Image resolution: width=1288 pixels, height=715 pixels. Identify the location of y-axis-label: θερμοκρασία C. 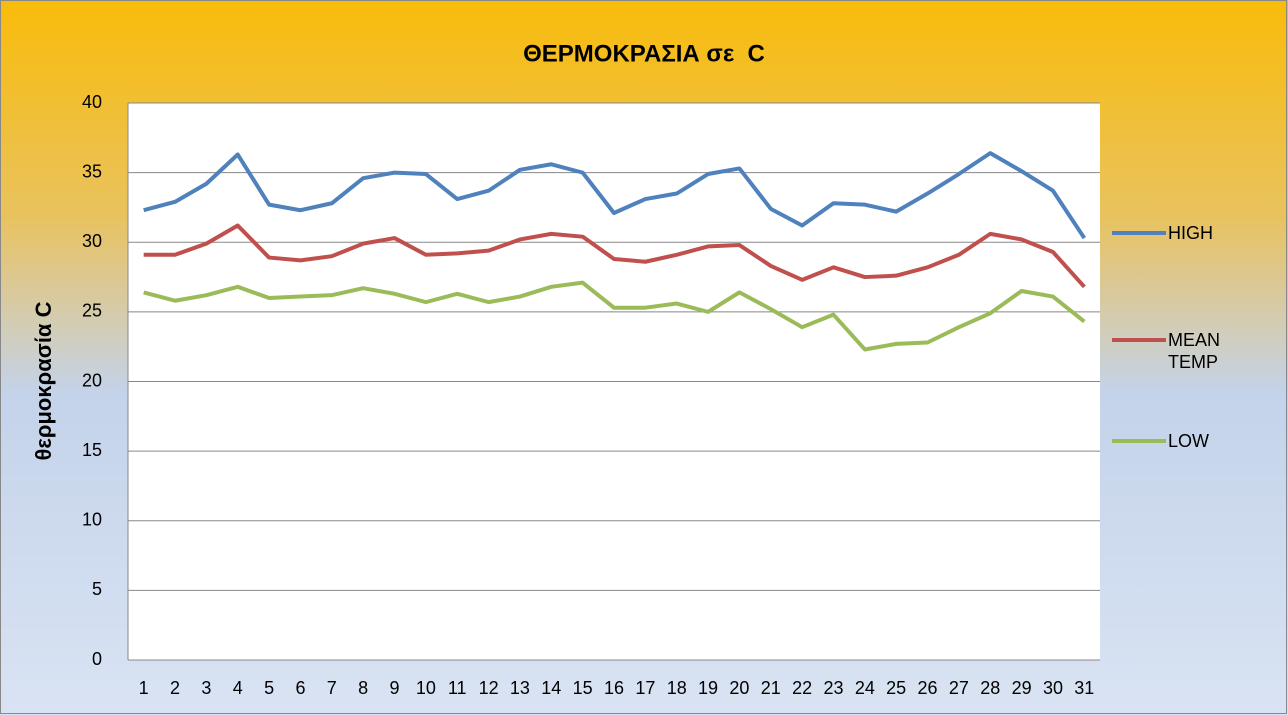
(43, 380).